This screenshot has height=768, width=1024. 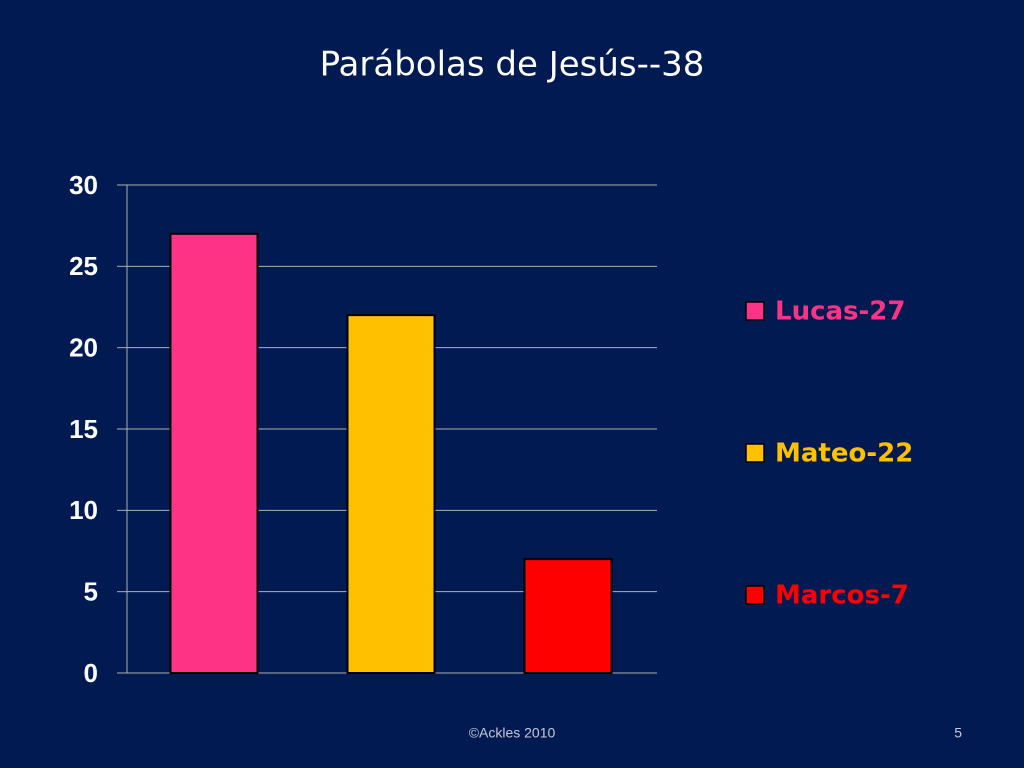 I want to click on y-tick-label: 0, so click(x=91, y=673).